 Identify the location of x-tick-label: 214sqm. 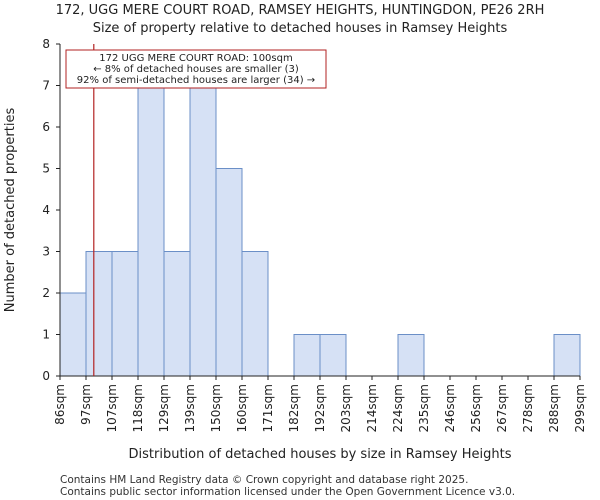
(372, 408).